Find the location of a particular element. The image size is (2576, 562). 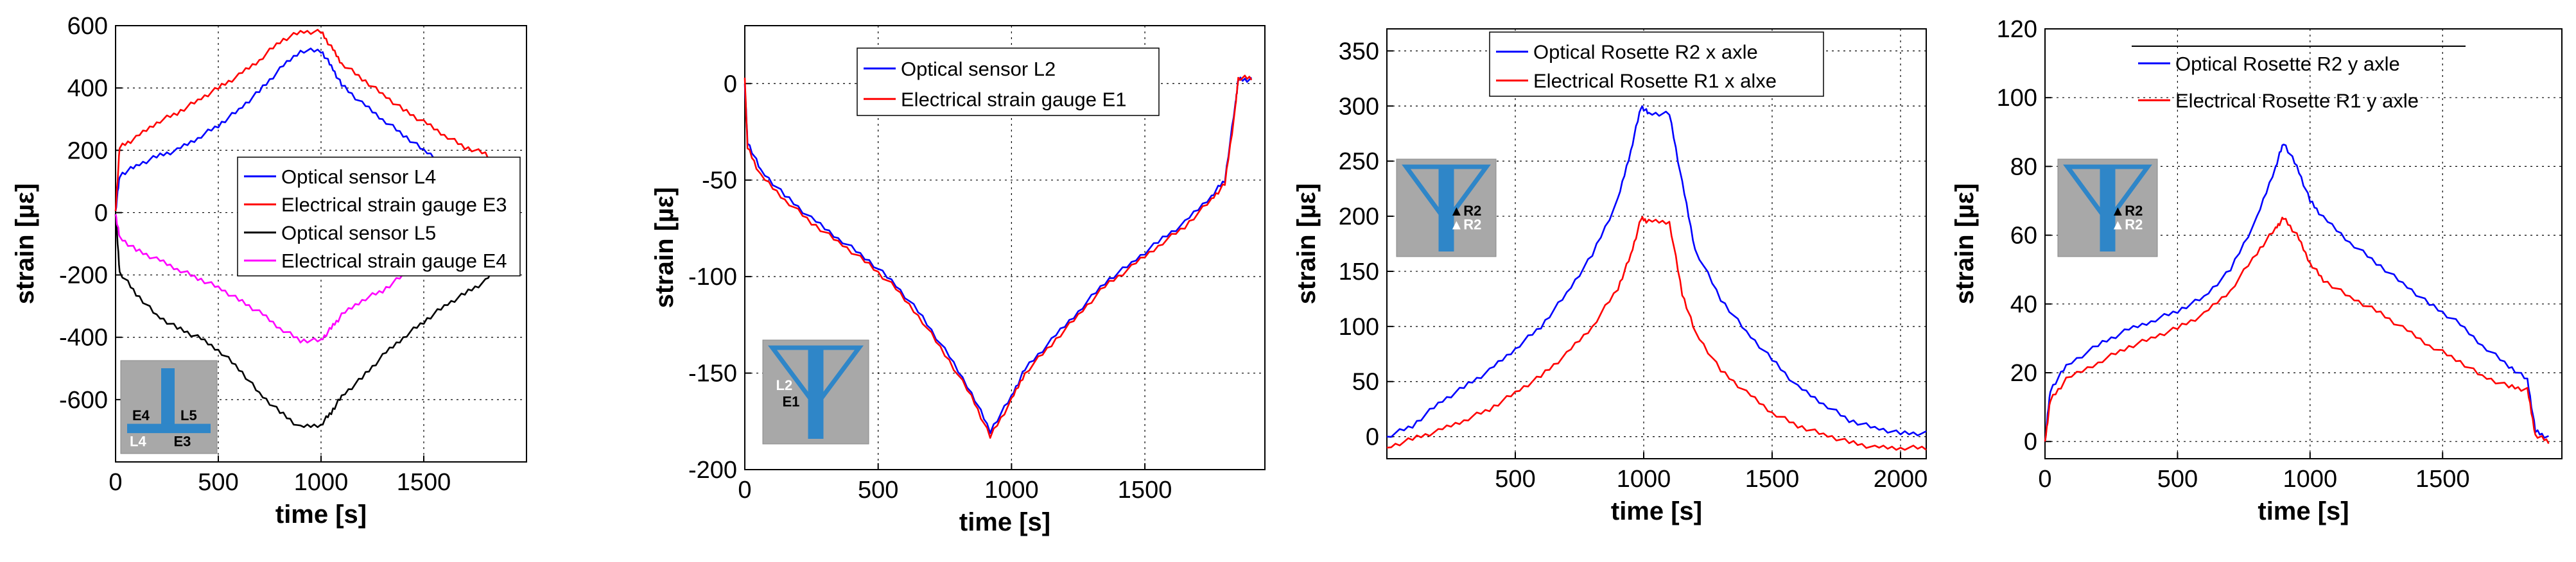

inset-label: E3 is located at coordinates (182, 441).